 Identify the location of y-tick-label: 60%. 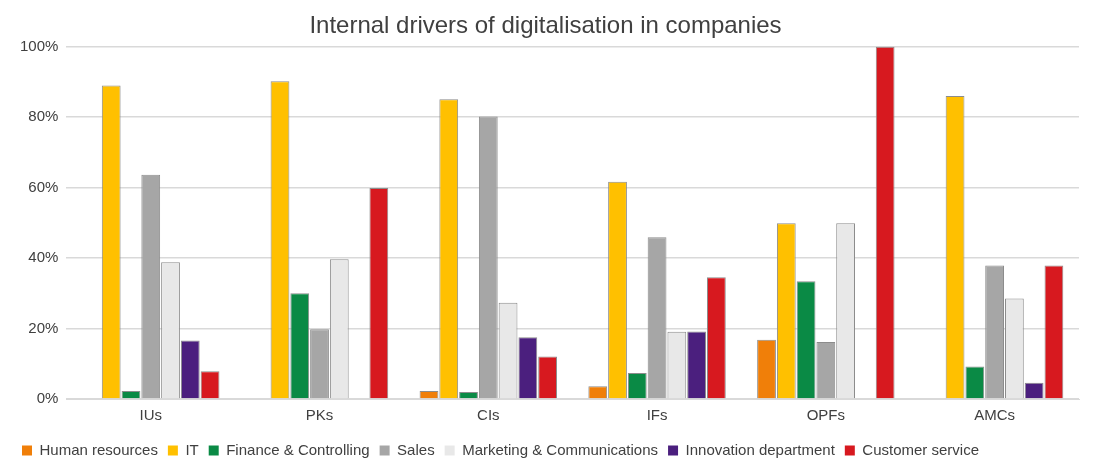
(43, 186).